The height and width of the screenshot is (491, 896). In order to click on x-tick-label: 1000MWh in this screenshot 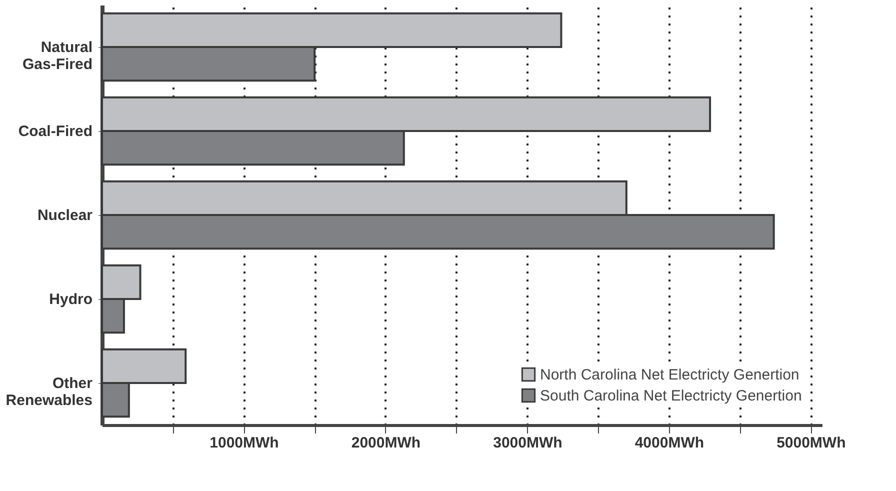, I will do `click(244, 443)`.